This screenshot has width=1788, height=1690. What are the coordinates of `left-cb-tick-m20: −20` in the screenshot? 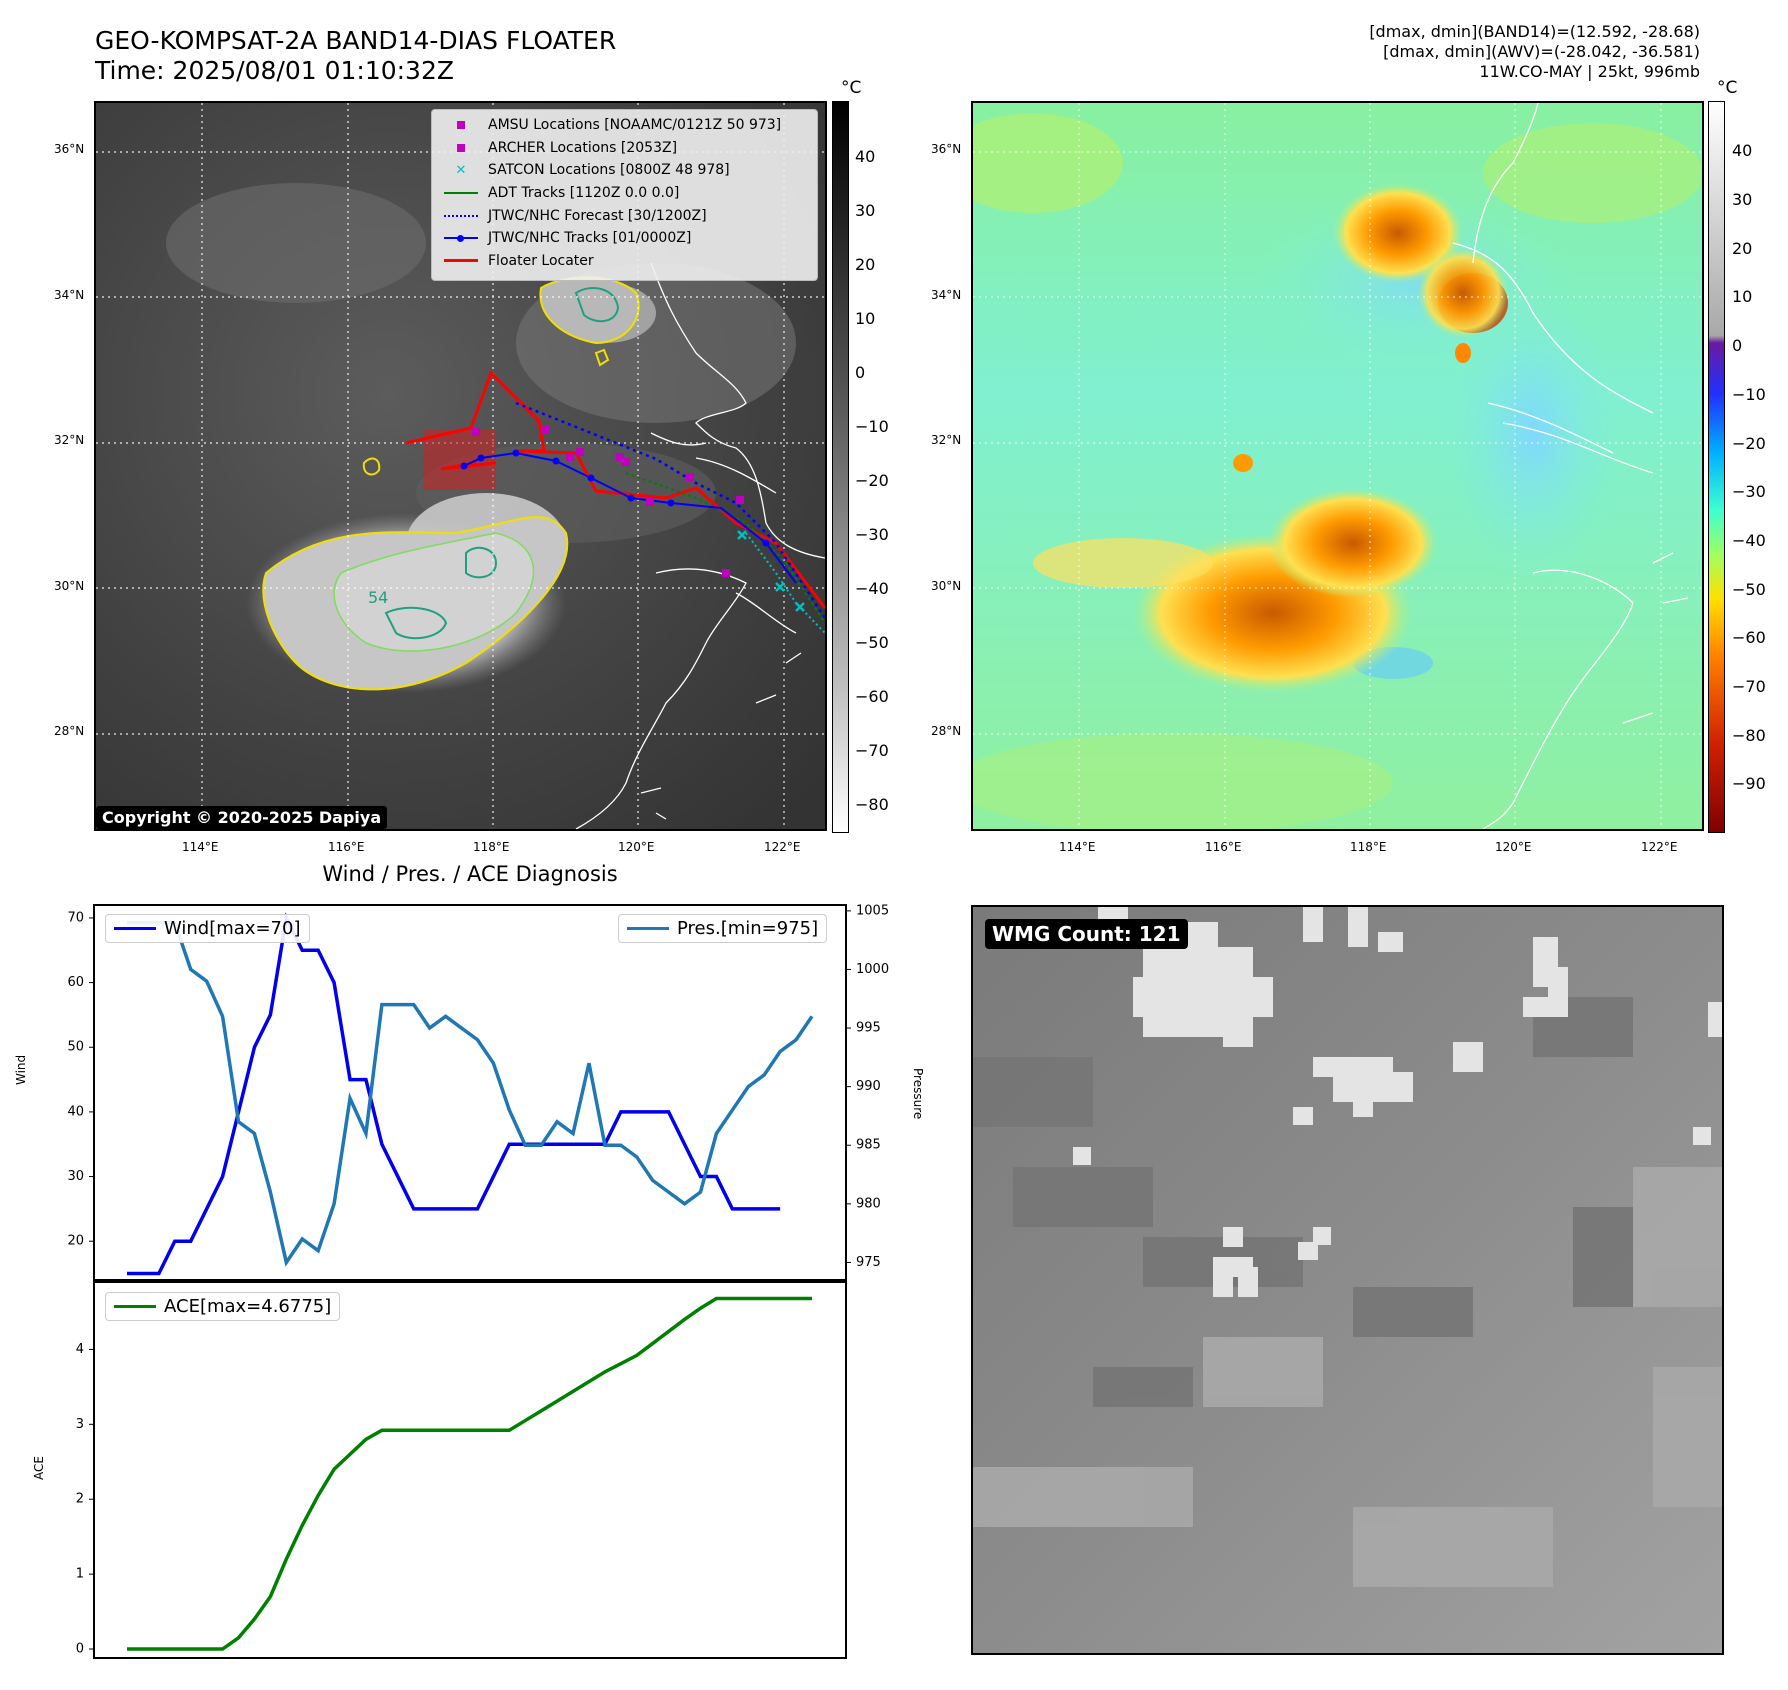 It's located at (872, 480).